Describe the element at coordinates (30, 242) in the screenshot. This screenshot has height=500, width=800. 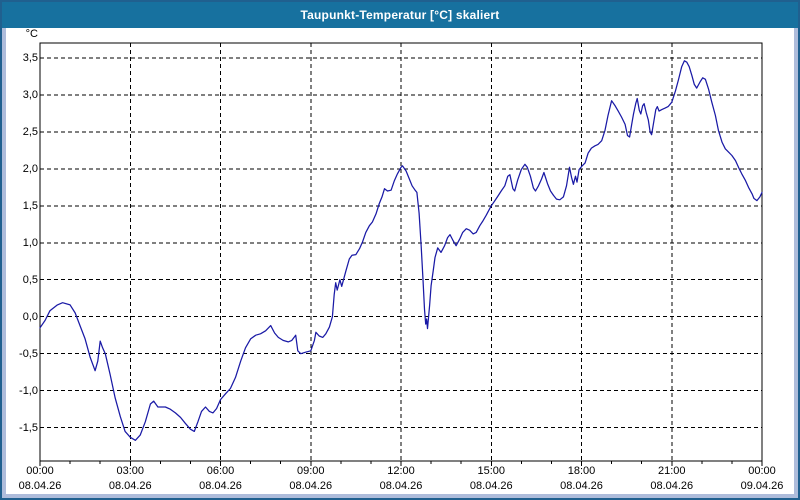
I see `y-tick-label: 1,0` at that location.